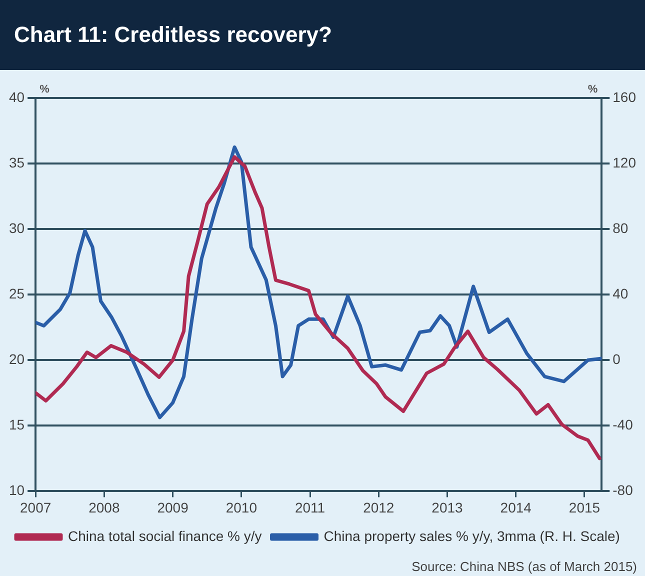 The width and height of the screenshot is (645, 576). I want to click on y-axis-title: %, so click(45, 90).